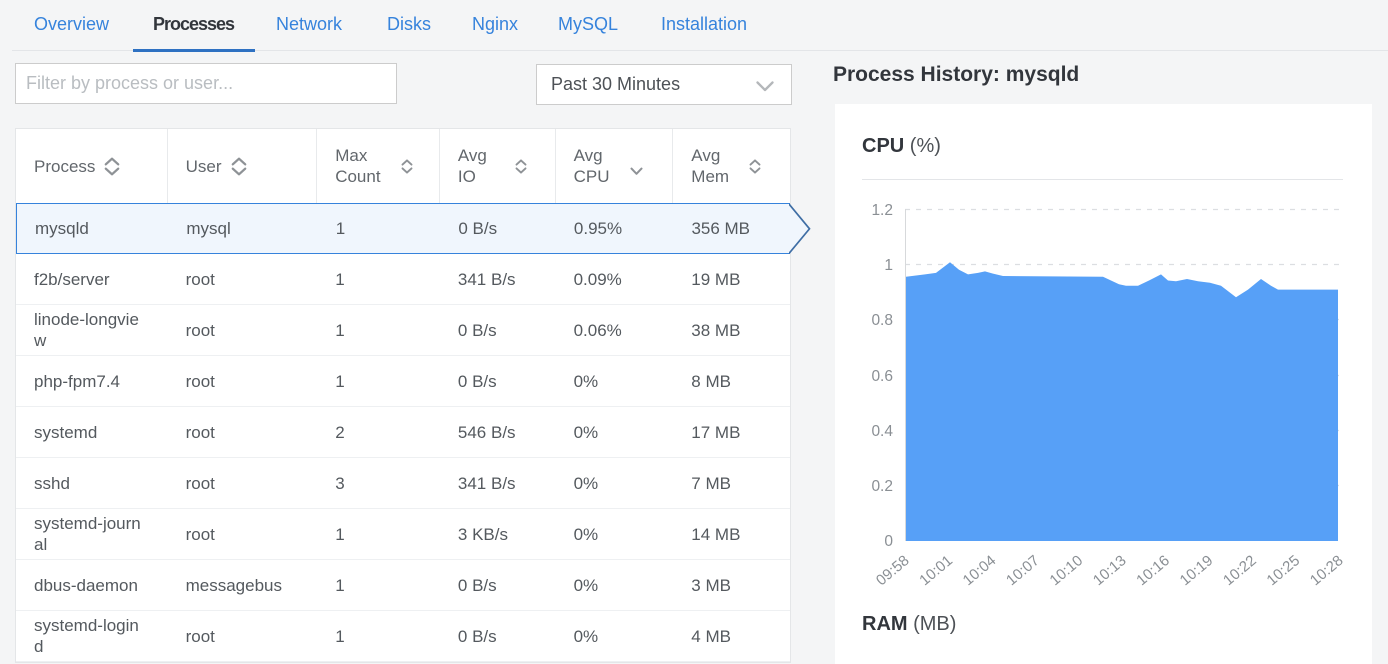 This screenshot has width=1388, height=664. Describe the element at coordinates (882, 486) in the screenshot. I see `svg-text: 0.2` at that location.